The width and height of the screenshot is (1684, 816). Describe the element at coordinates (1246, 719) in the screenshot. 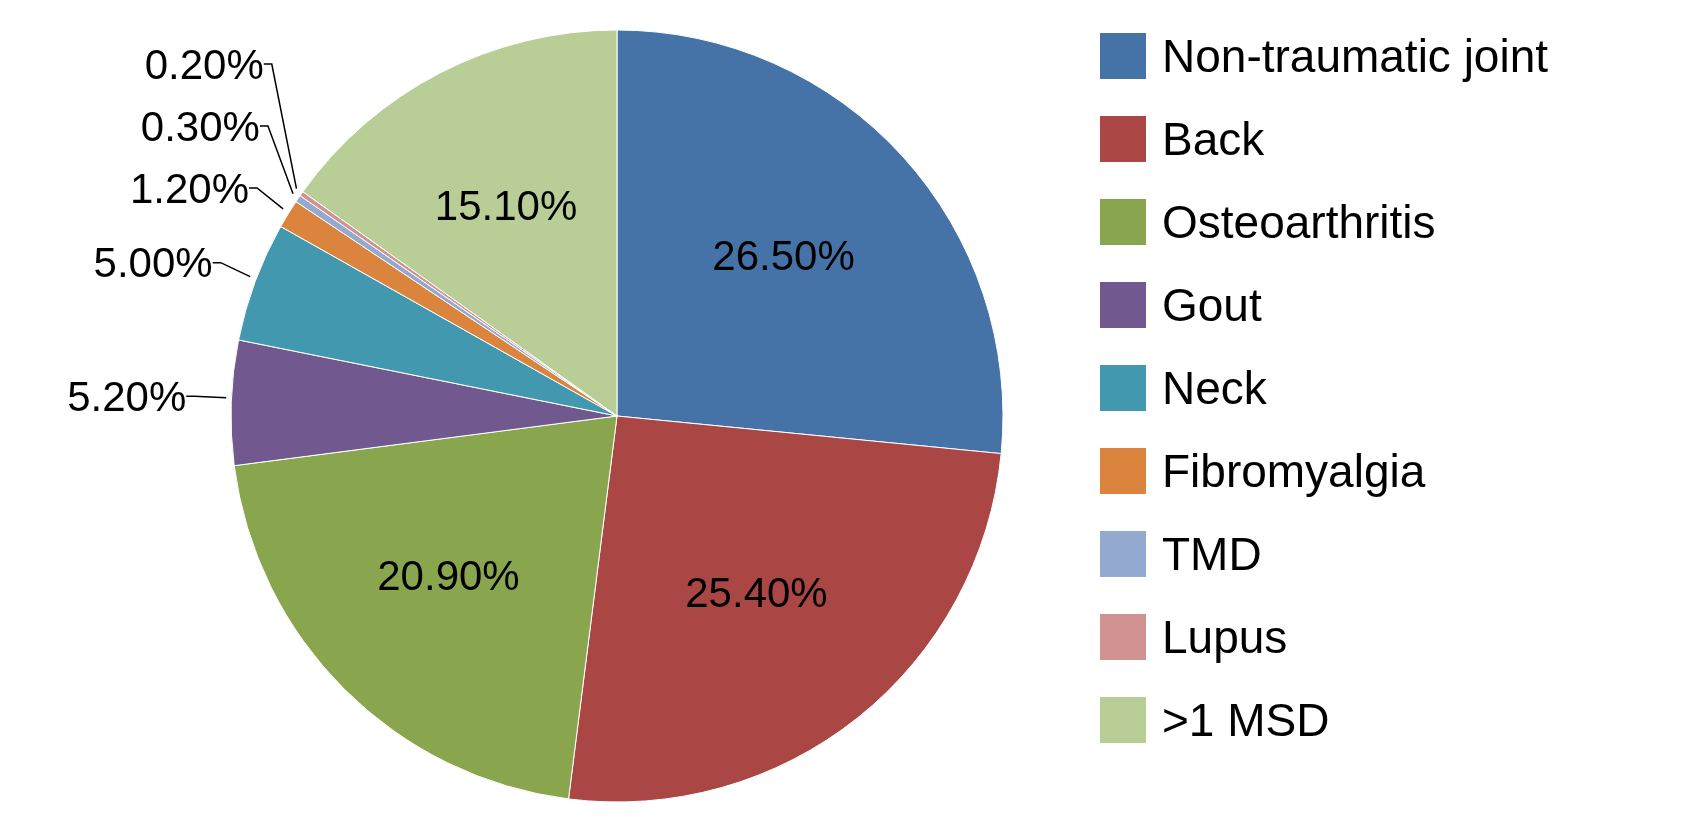

I see `legend-label: >1 MSD` at that location.